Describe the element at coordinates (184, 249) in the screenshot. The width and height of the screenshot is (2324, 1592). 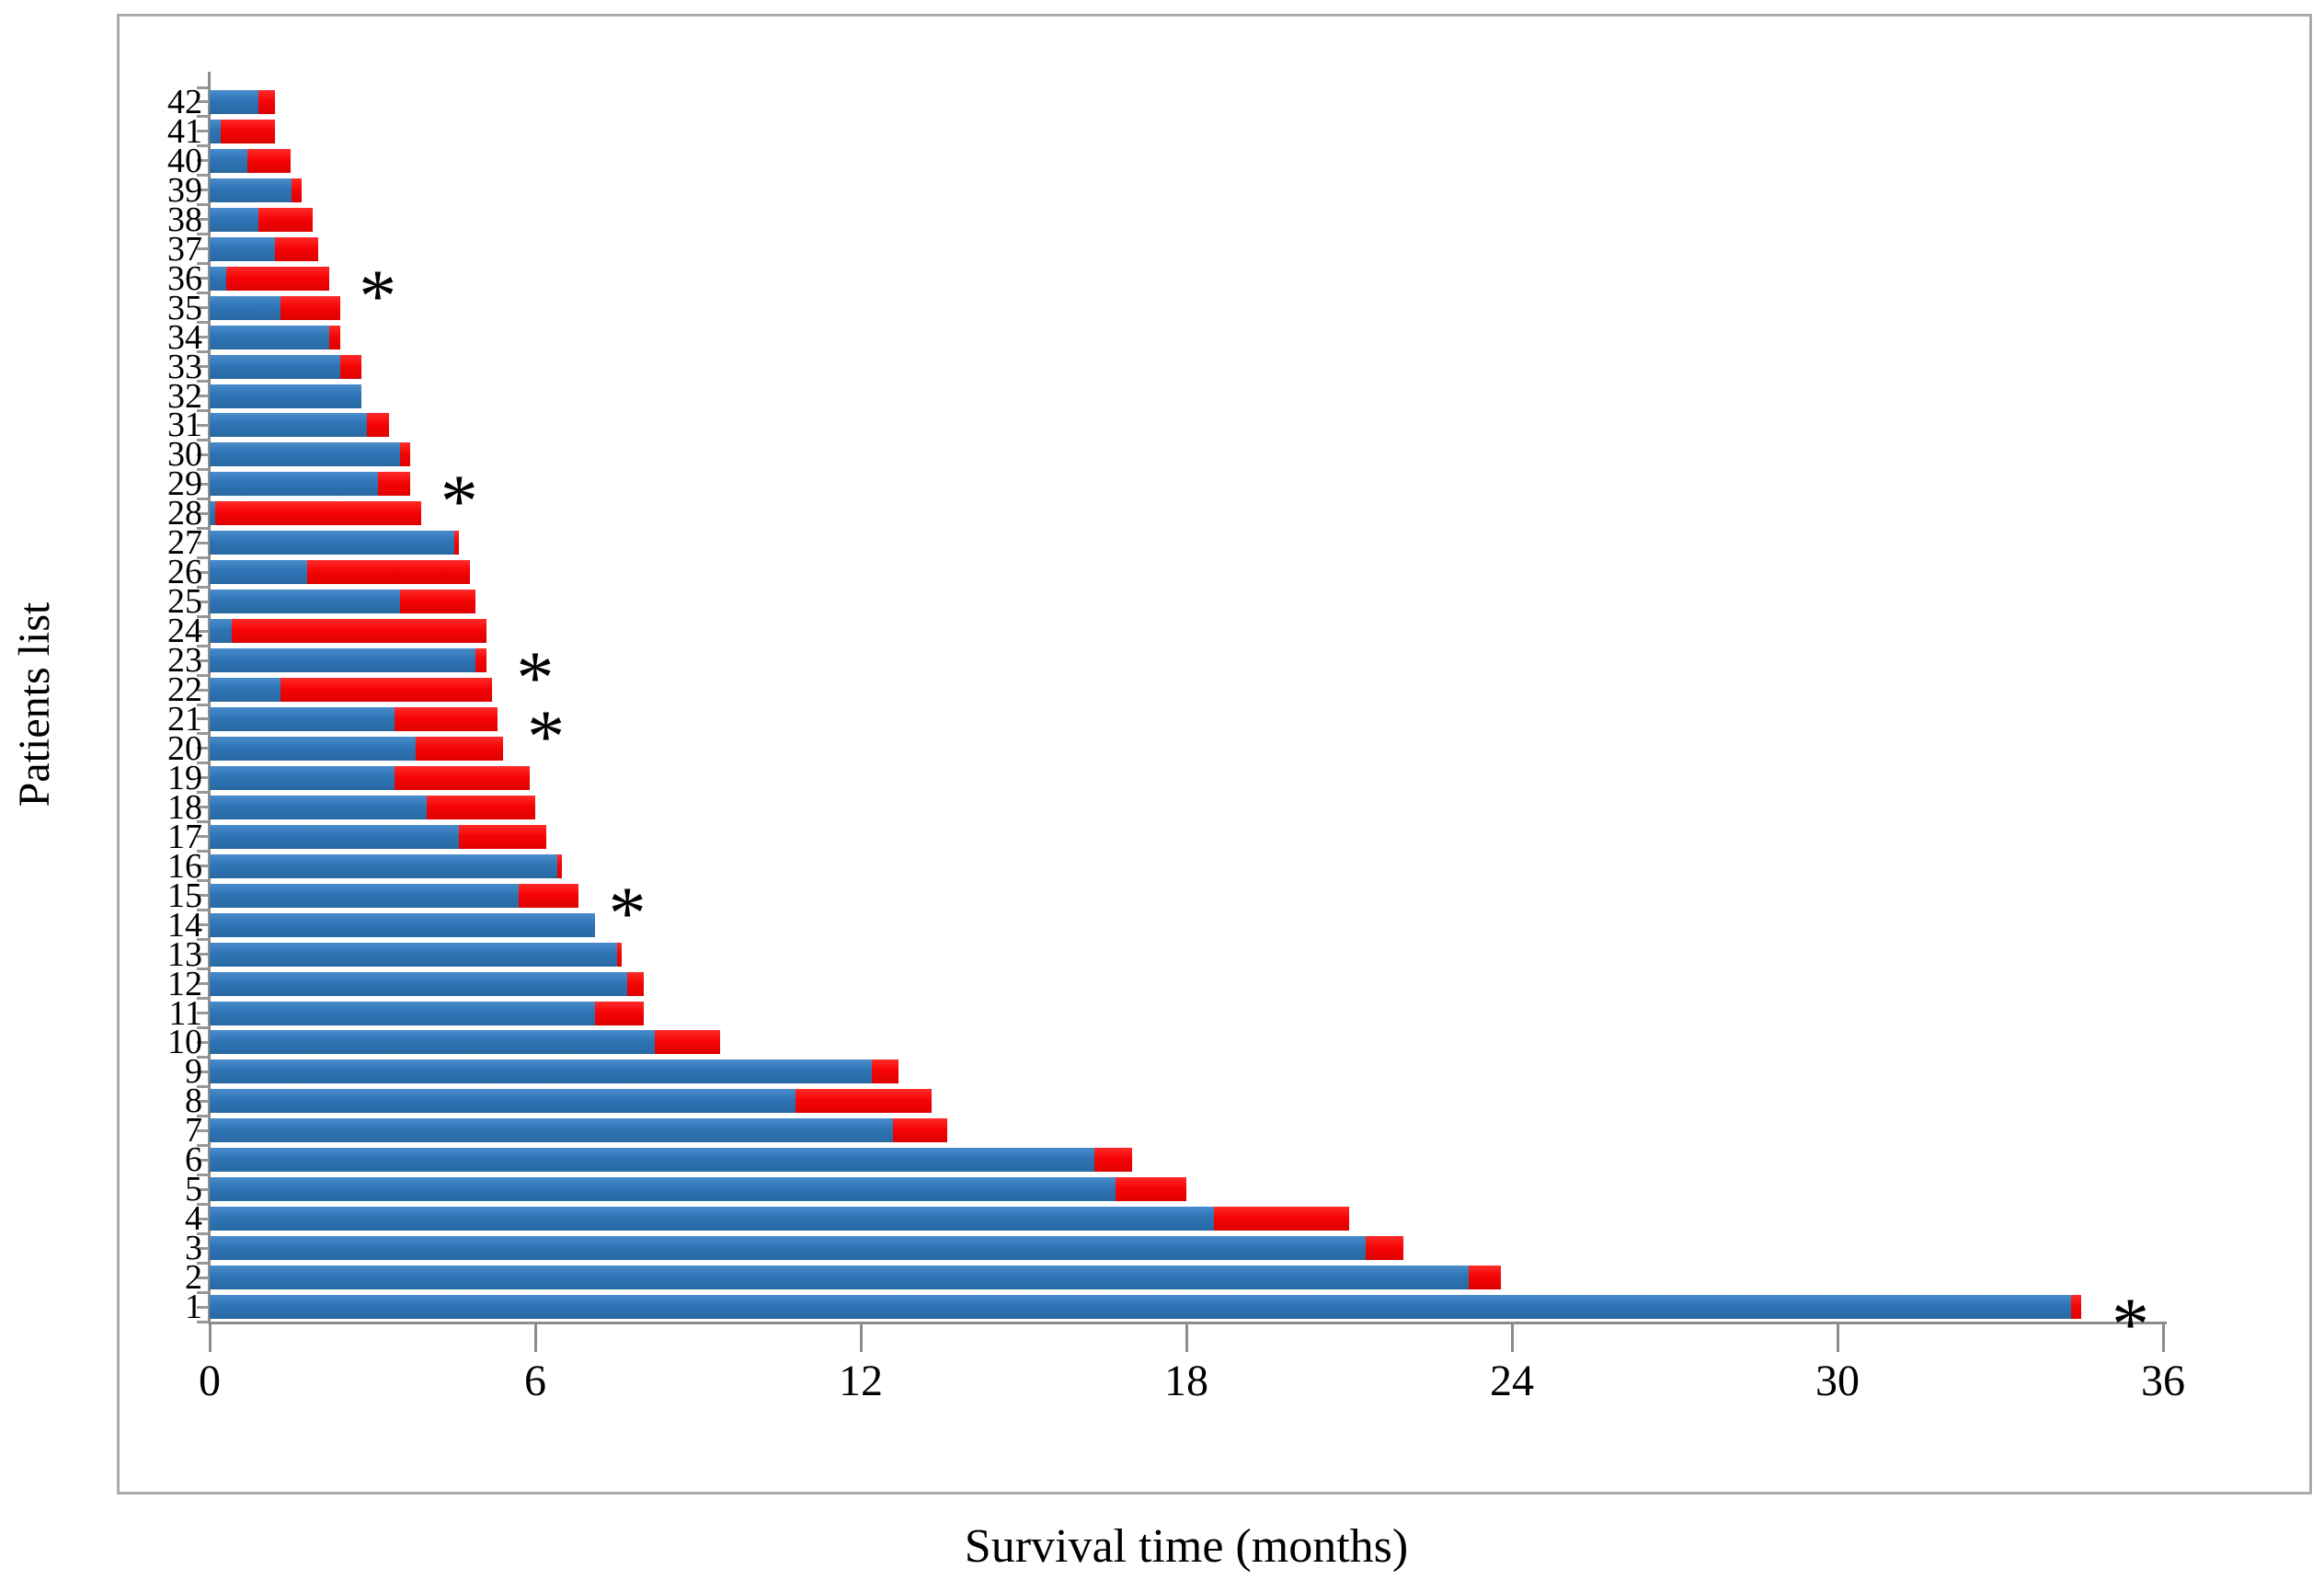
I see `patient-label: 37` at that location.